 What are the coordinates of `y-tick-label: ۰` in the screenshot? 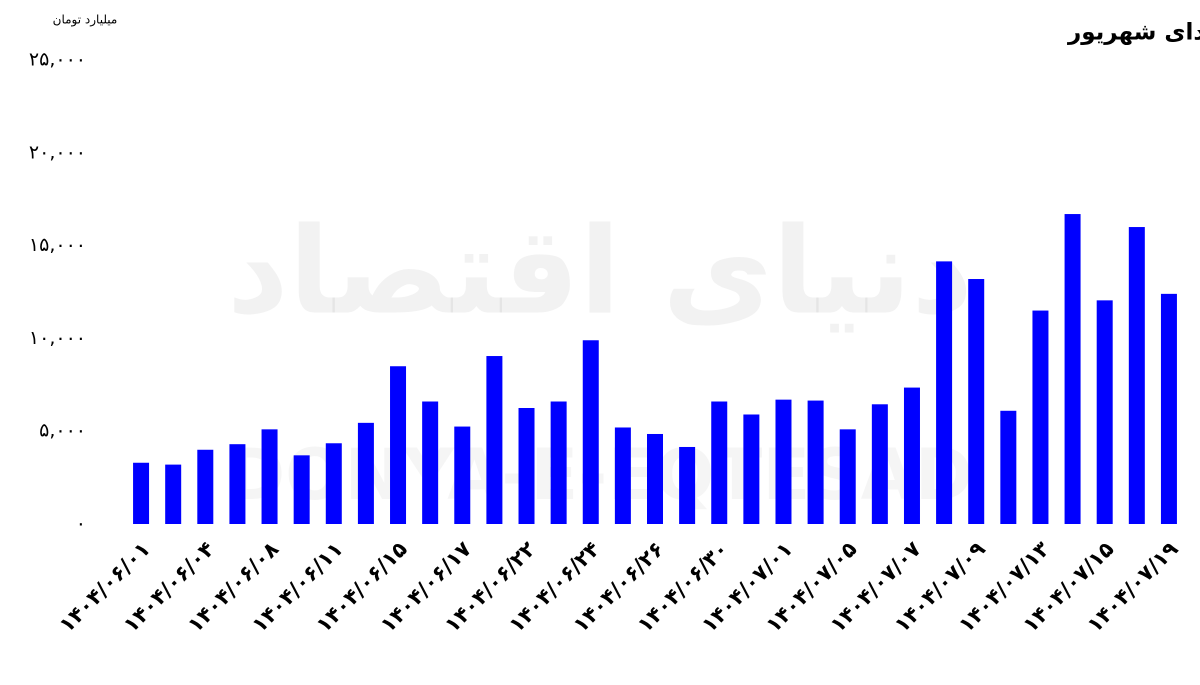 It's located at (81, 524).